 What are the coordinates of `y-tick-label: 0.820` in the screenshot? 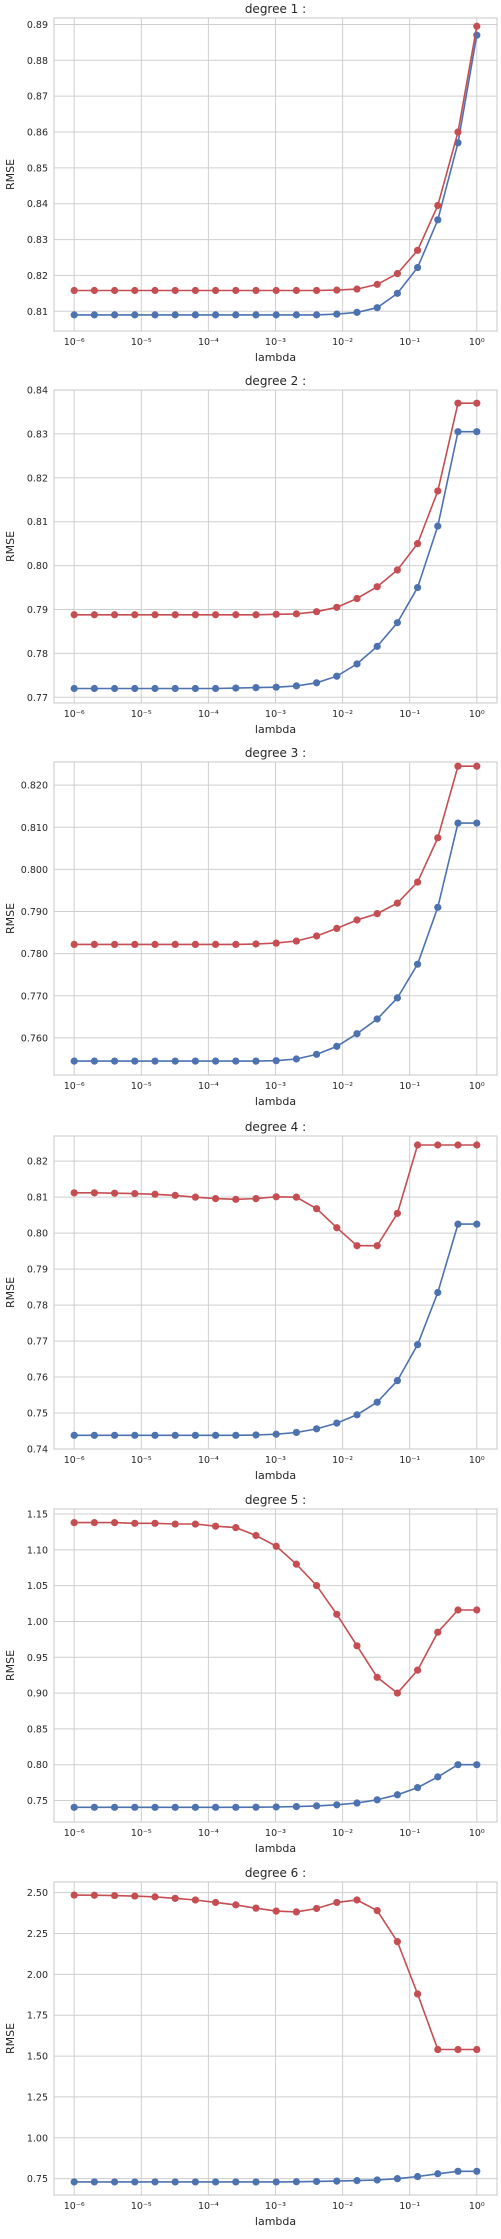 It's located at (34, 786).